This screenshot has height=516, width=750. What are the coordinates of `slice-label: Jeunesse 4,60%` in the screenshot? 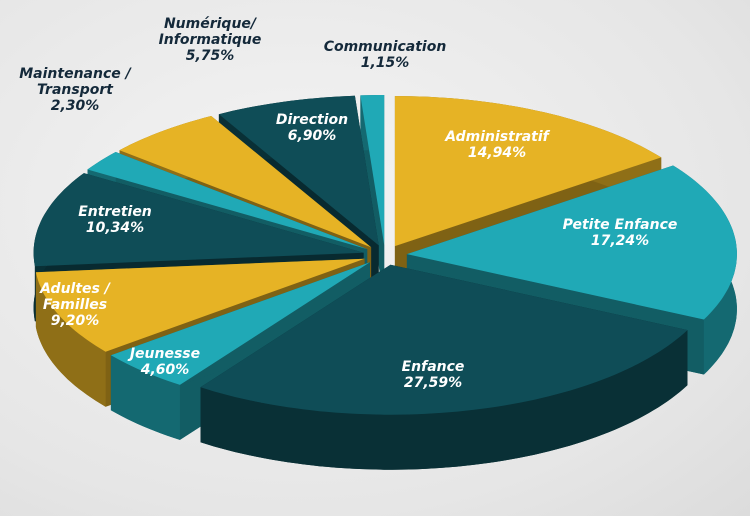 It's located at (165, 362).